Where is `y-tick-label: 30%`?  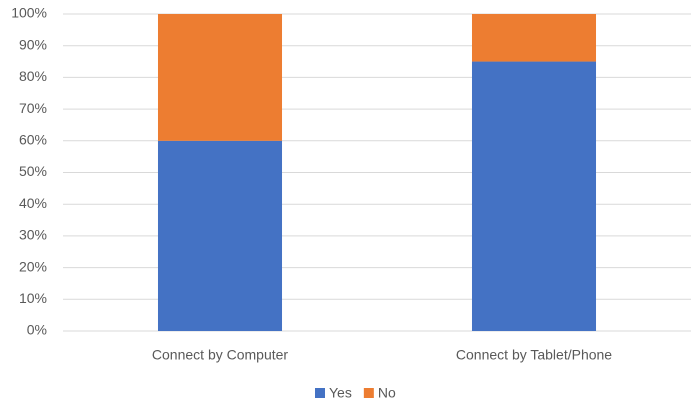
y-tick-label: 30% is located at coordinates (33, 235).